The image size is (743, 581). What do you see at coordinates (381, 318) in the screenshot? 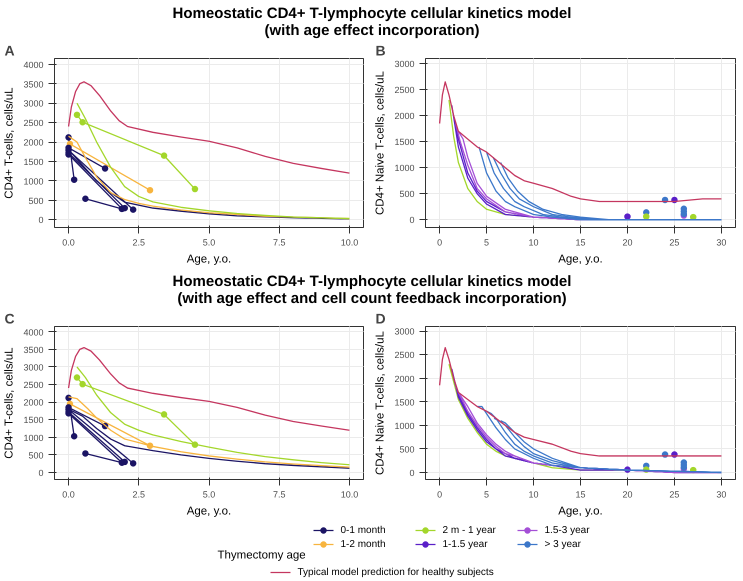
I see `text: D` at bounding box center [381, 318].